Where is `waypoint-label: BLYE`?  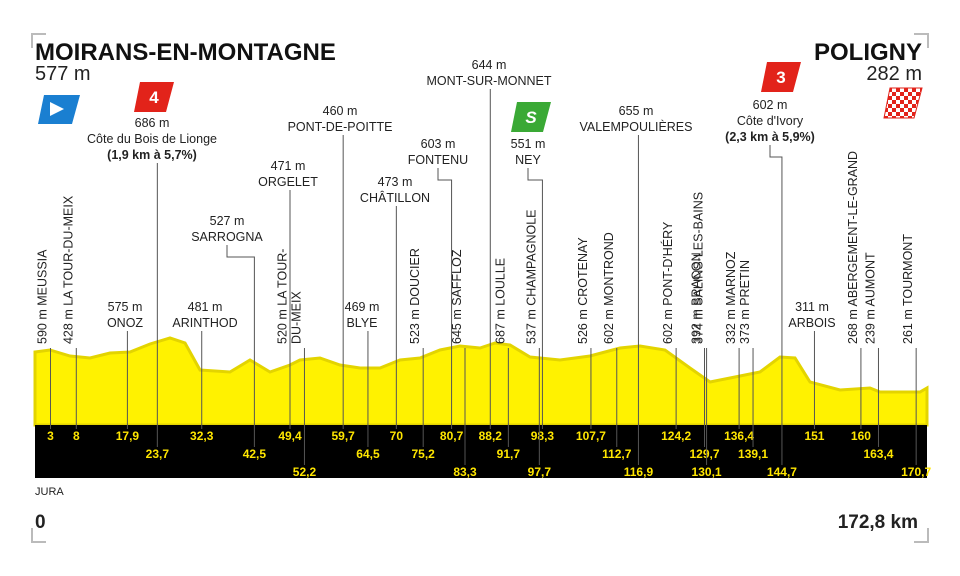
waypoint-label: BLYE is located at coordinates (361, 323).